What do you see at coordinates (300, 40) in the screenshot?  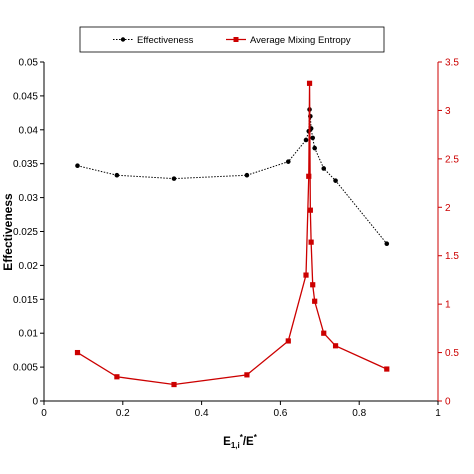 I see `legend-label-average-mixing-entropy: Average Mixing Entropy` at bounding box center [300, 40].